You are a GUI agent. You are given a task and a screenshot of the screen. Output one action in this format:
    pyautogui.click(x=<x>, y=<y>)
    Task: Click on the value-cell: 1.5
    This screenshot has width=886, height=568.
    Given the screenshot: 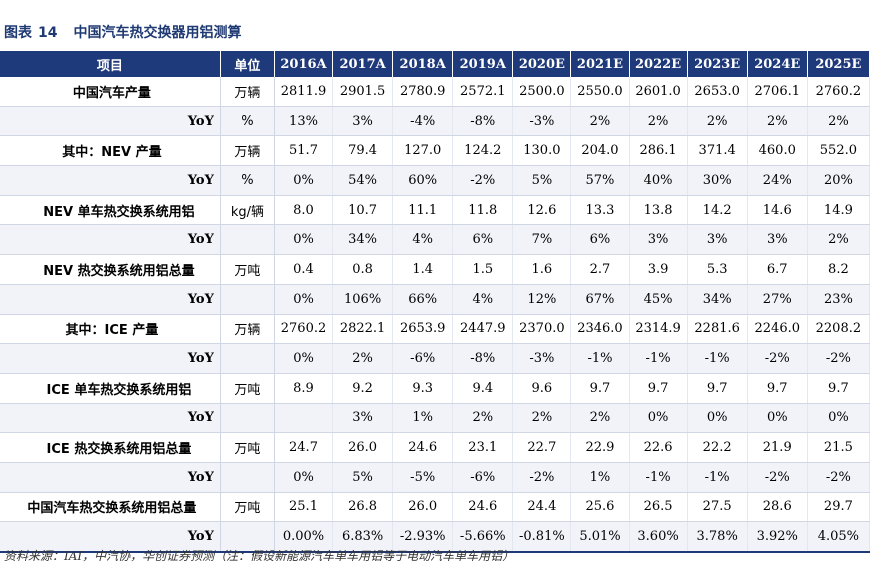 What is the action you would take?
    pyautogui.click(x=483, y=269)
    